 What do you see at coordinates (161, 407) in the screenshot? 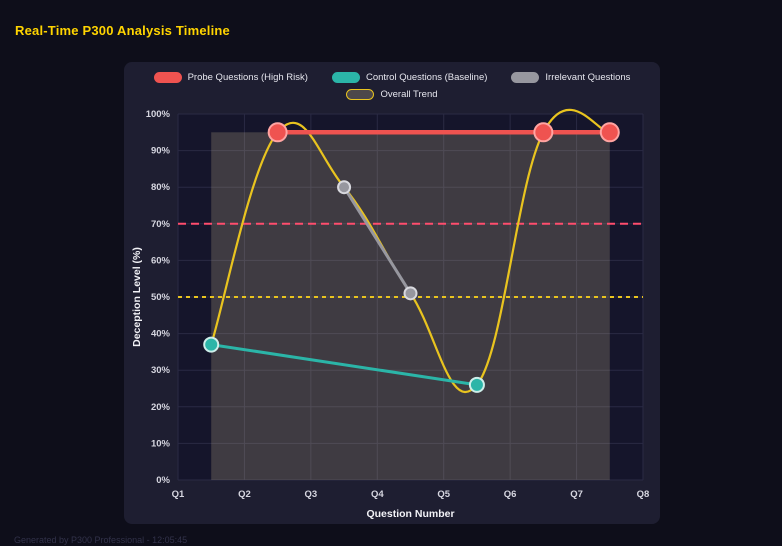
I see `y-tick-label: 20%` at bounding box center [161, 407].